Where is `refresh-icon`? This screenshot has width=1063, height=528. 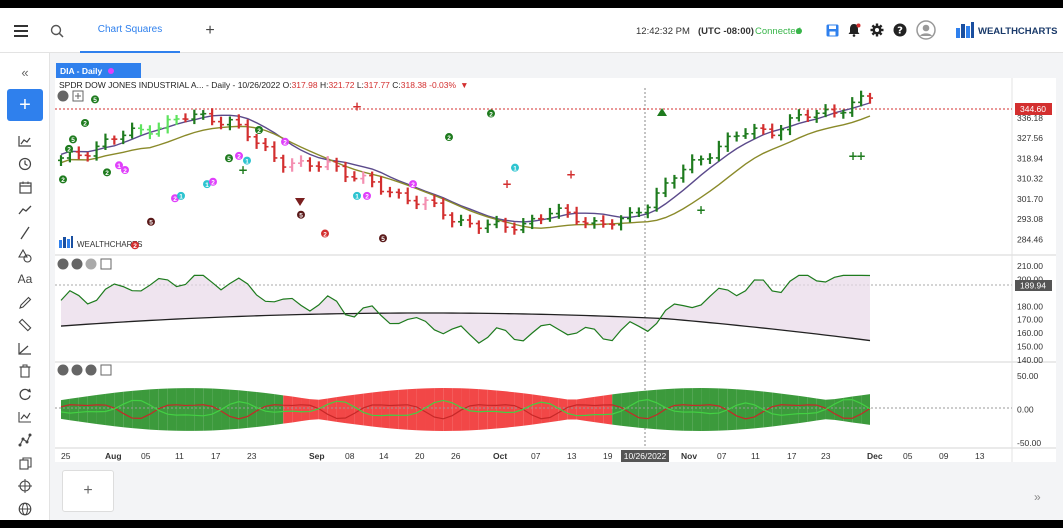
refresh-icon is located at coordinates (25, 394).